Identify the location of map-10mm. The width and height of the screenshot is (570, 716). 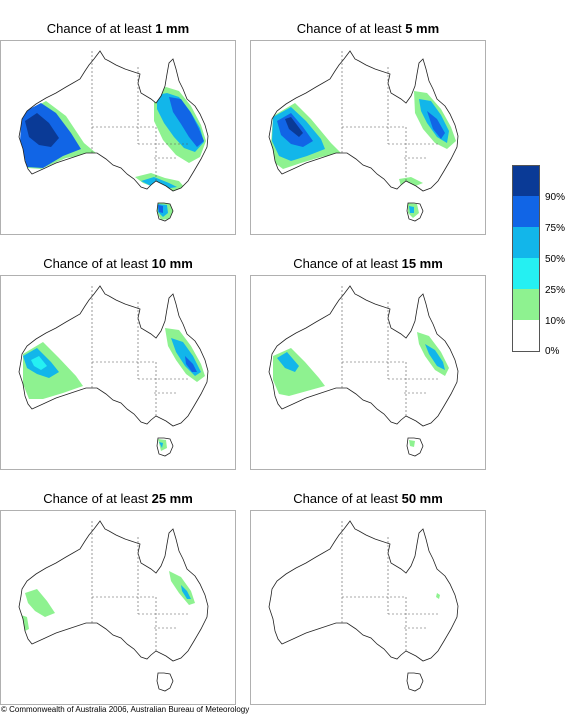
(118, 372).